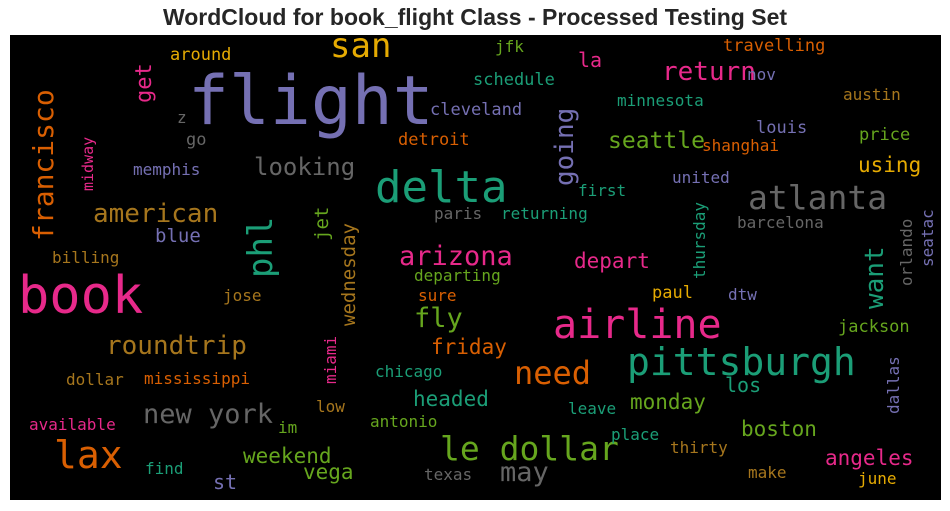 This screenshot has height=511, width=950. Describe the element at coordinates (874, 327) in the screenshot. I see `word-jackson: jackson` at that location.